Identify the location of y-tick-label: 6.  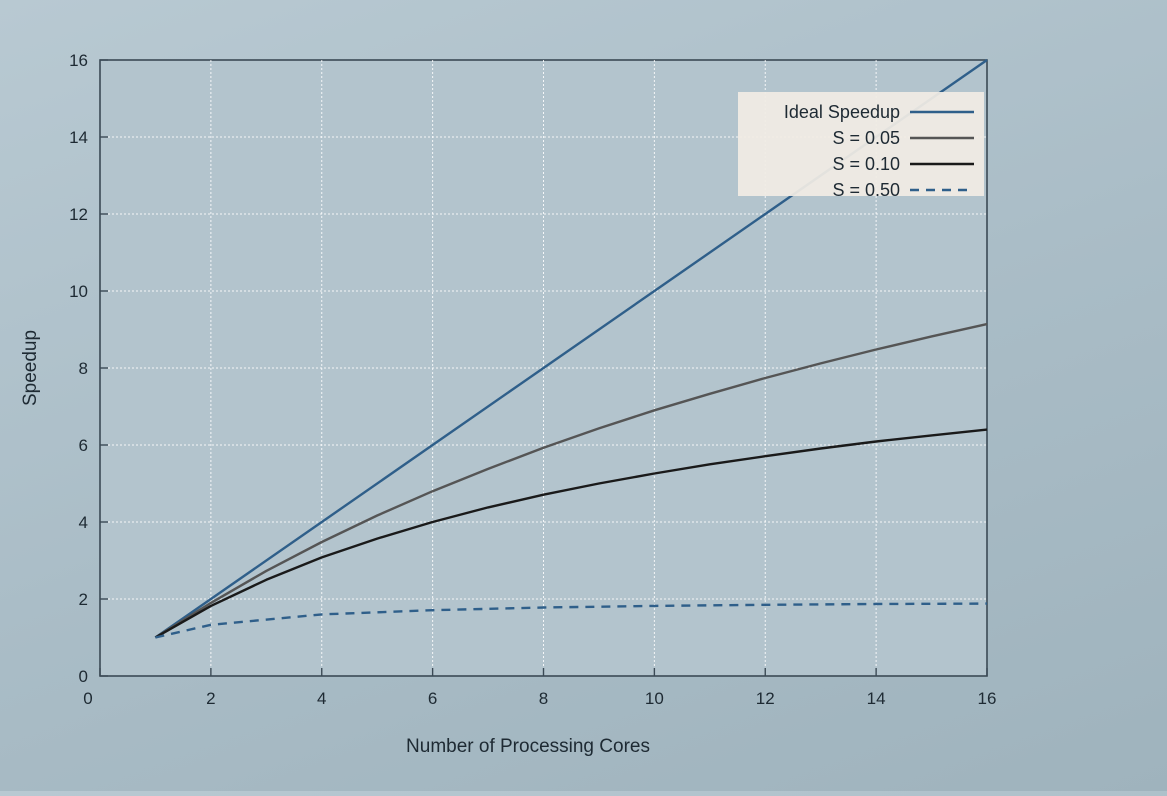
(83, 445).